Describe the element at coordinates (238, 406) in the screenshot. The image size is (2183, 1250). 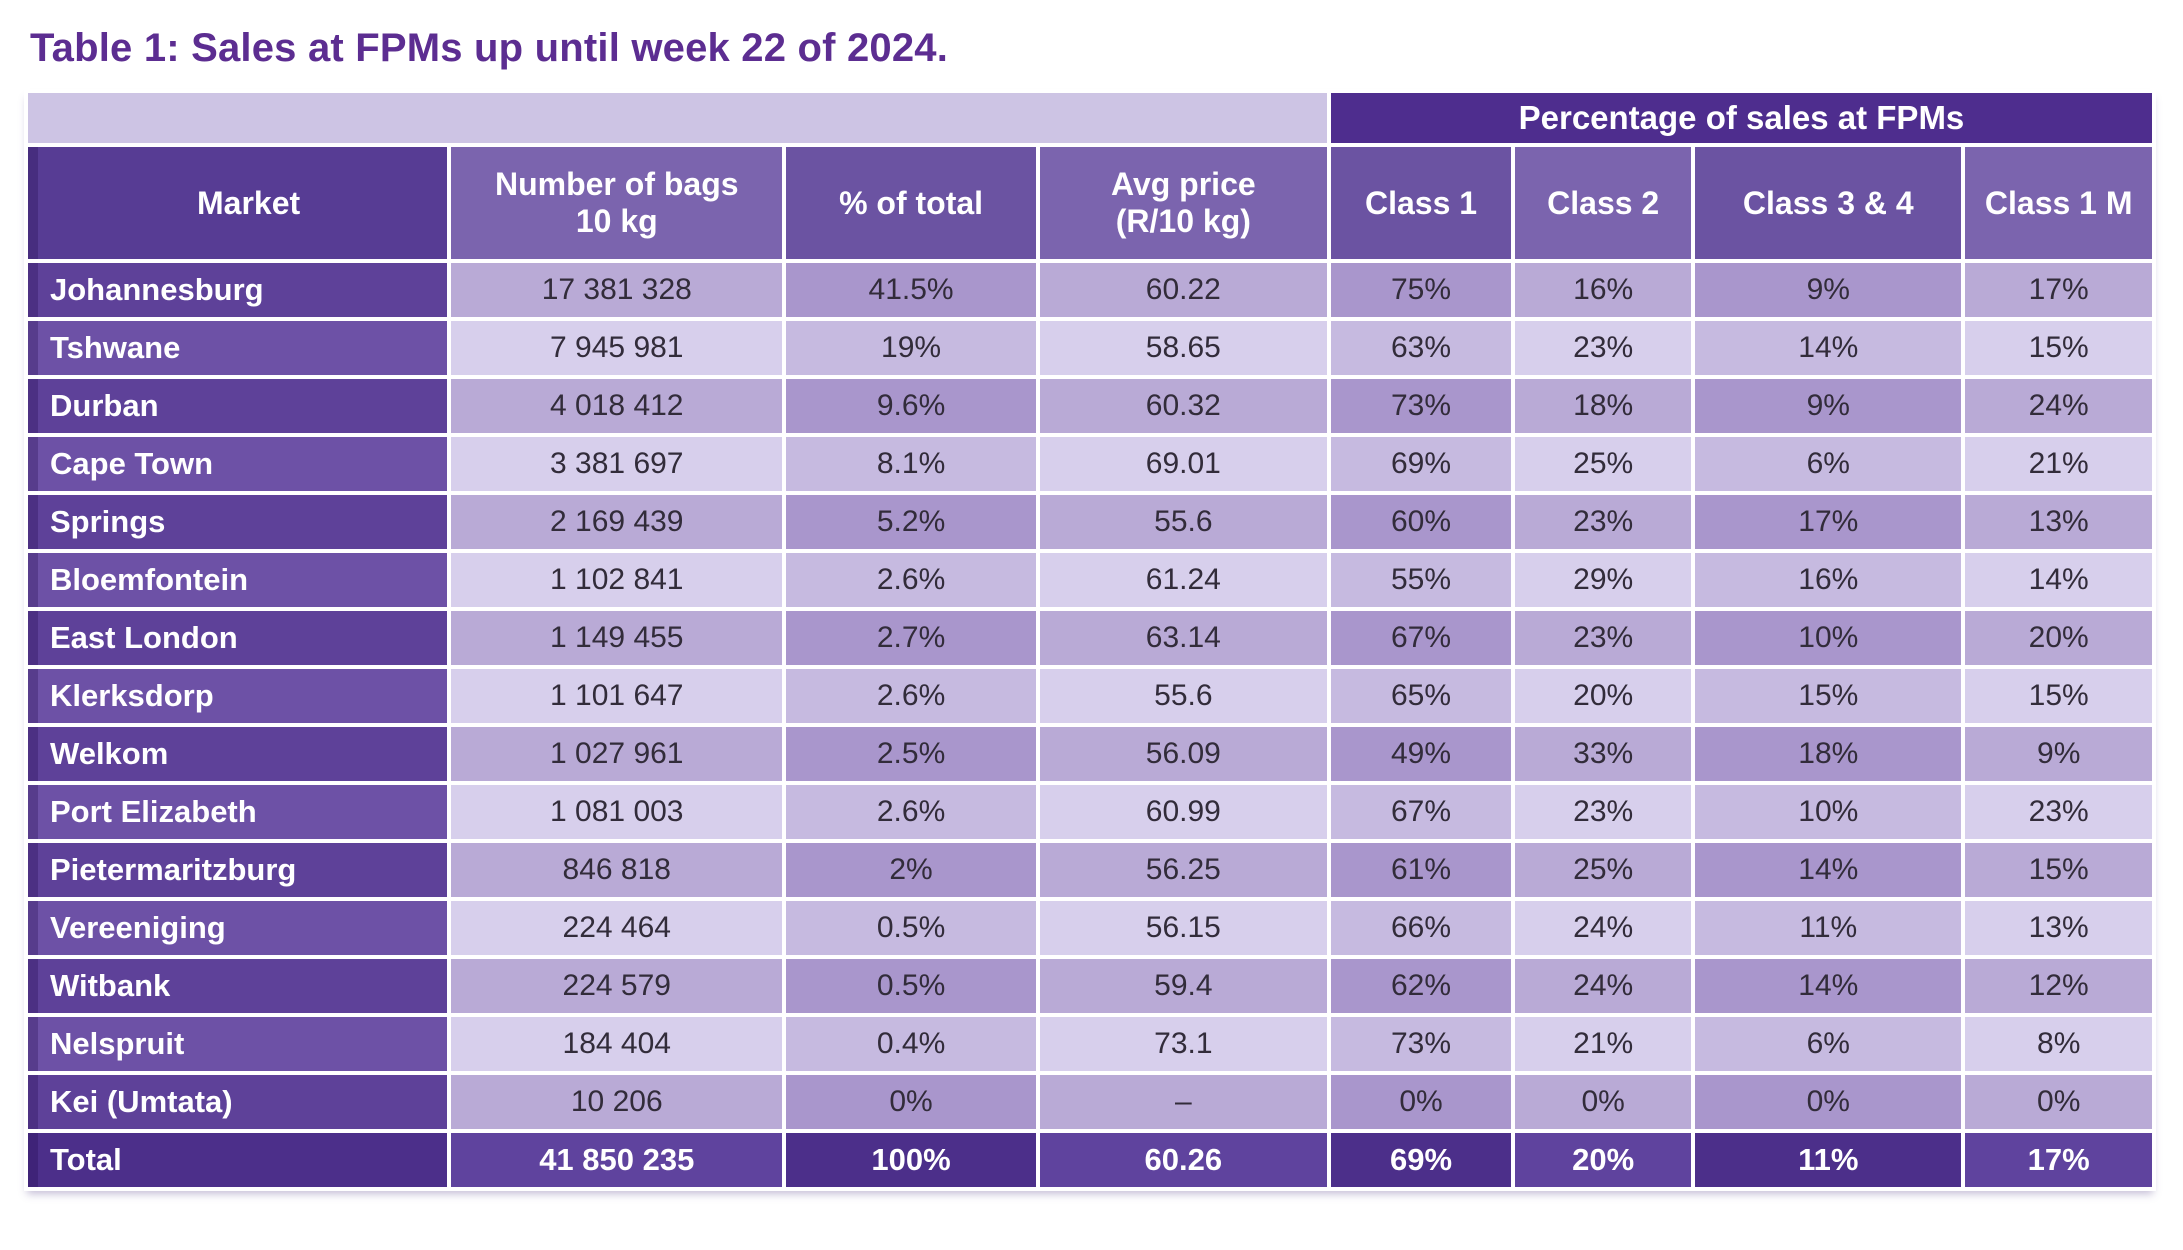
I see `market-cell: Durban` at that location.